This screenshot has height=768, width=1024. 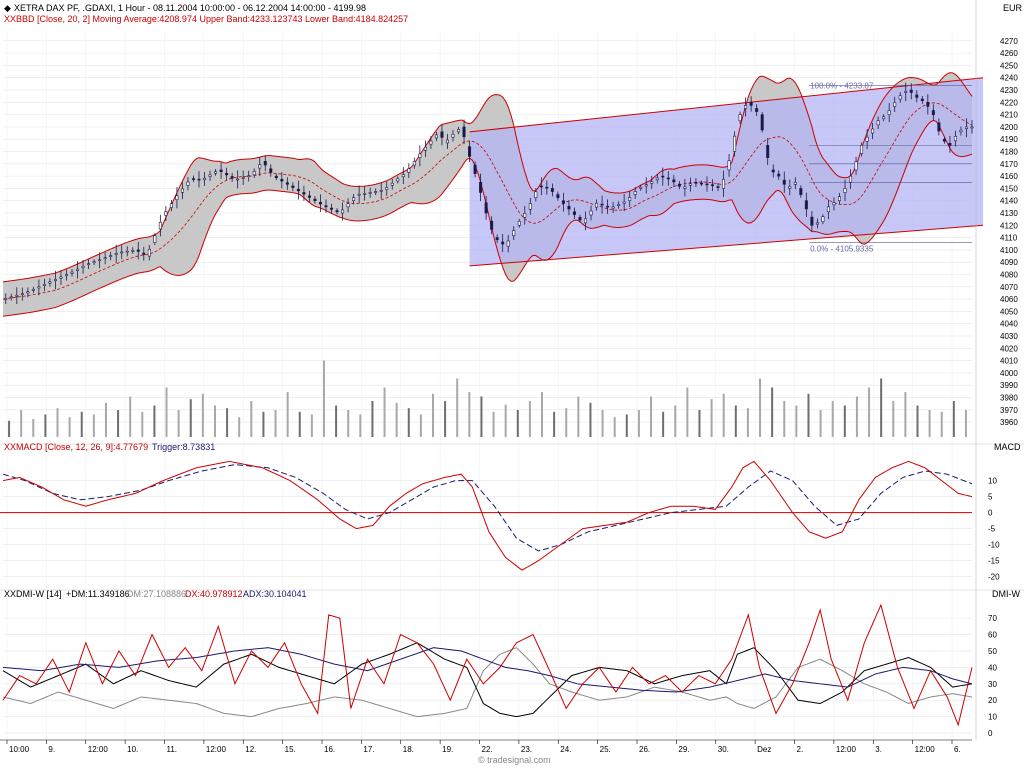 What do you see at coordinates (290, 749) in the screenshot?
I see `x-tick-label: 15.` at bounding box center [290, 749].